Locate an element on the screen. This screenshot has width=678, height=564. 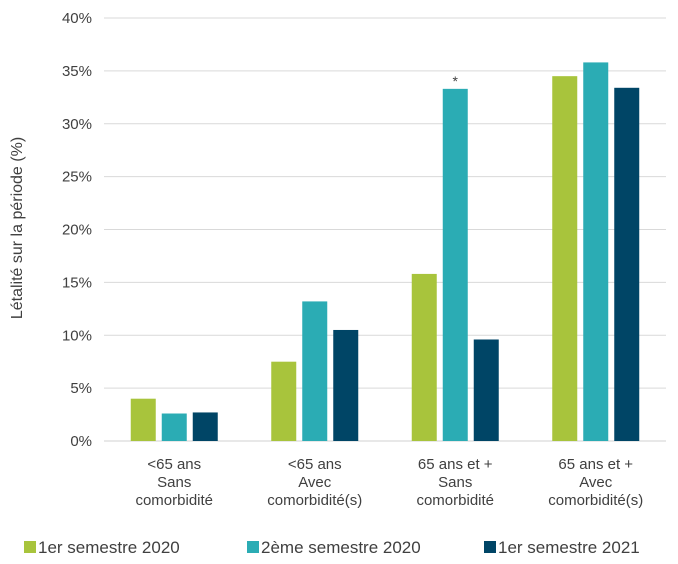
y-tick-label: 15% is located at coordinates (77, 282).